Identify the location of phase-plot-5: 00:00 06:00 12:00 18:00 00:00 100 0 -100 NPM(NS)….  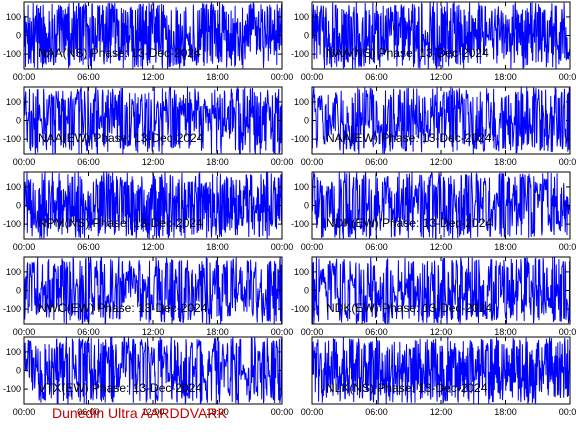
(148, 211).